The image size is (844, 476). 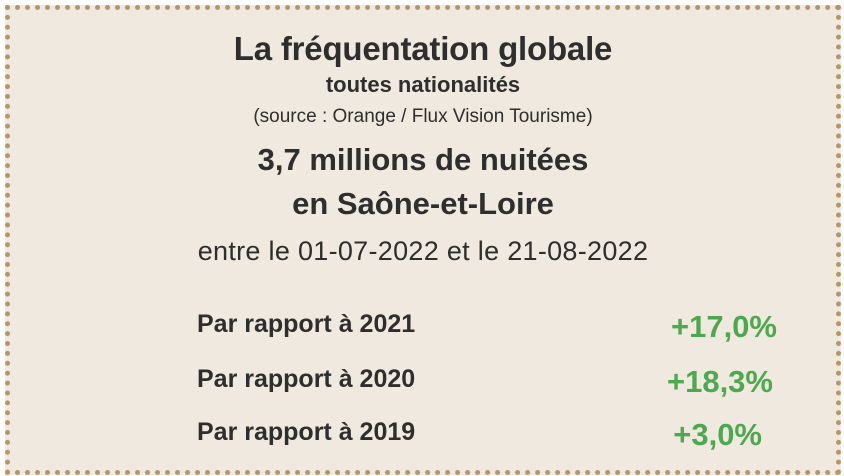 I want to click on comparison-value: +18,3%, so click(x=719, y=381).